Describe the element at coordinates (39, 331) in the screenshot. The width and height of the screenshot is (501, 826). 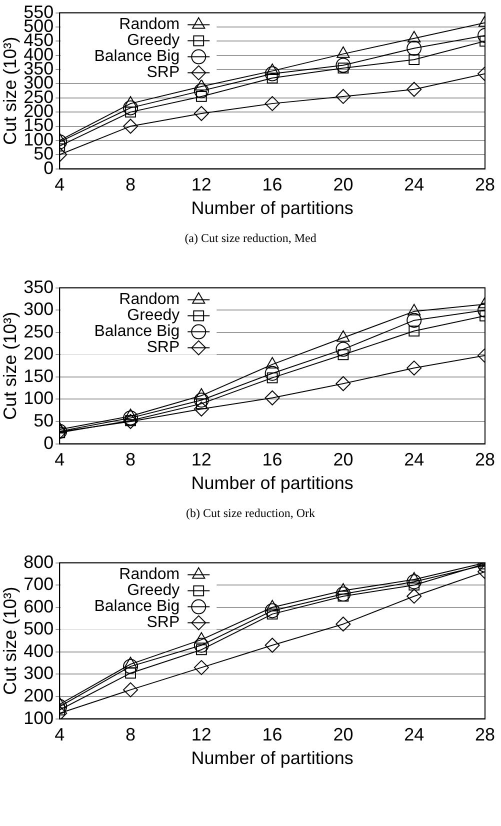
I see `y-tick-label: 250` at that location.